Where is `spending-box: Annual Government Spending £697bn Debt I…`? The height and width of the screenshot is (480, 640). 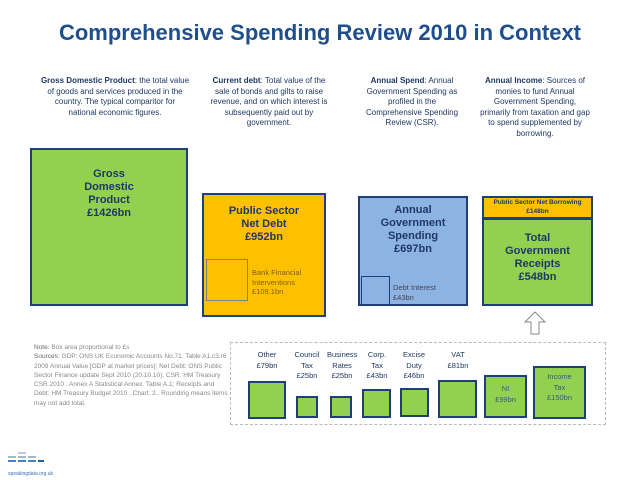
spending-box: Annual Government Spending £697bn Debt I… is located at coordinates (413, 251).